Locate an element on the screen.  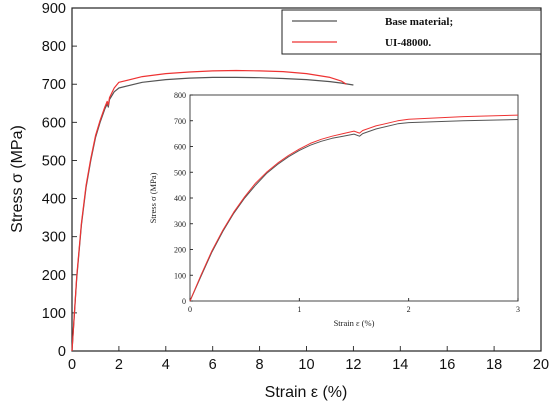
xtick-label: 3 is located at coordinates (518, 309).